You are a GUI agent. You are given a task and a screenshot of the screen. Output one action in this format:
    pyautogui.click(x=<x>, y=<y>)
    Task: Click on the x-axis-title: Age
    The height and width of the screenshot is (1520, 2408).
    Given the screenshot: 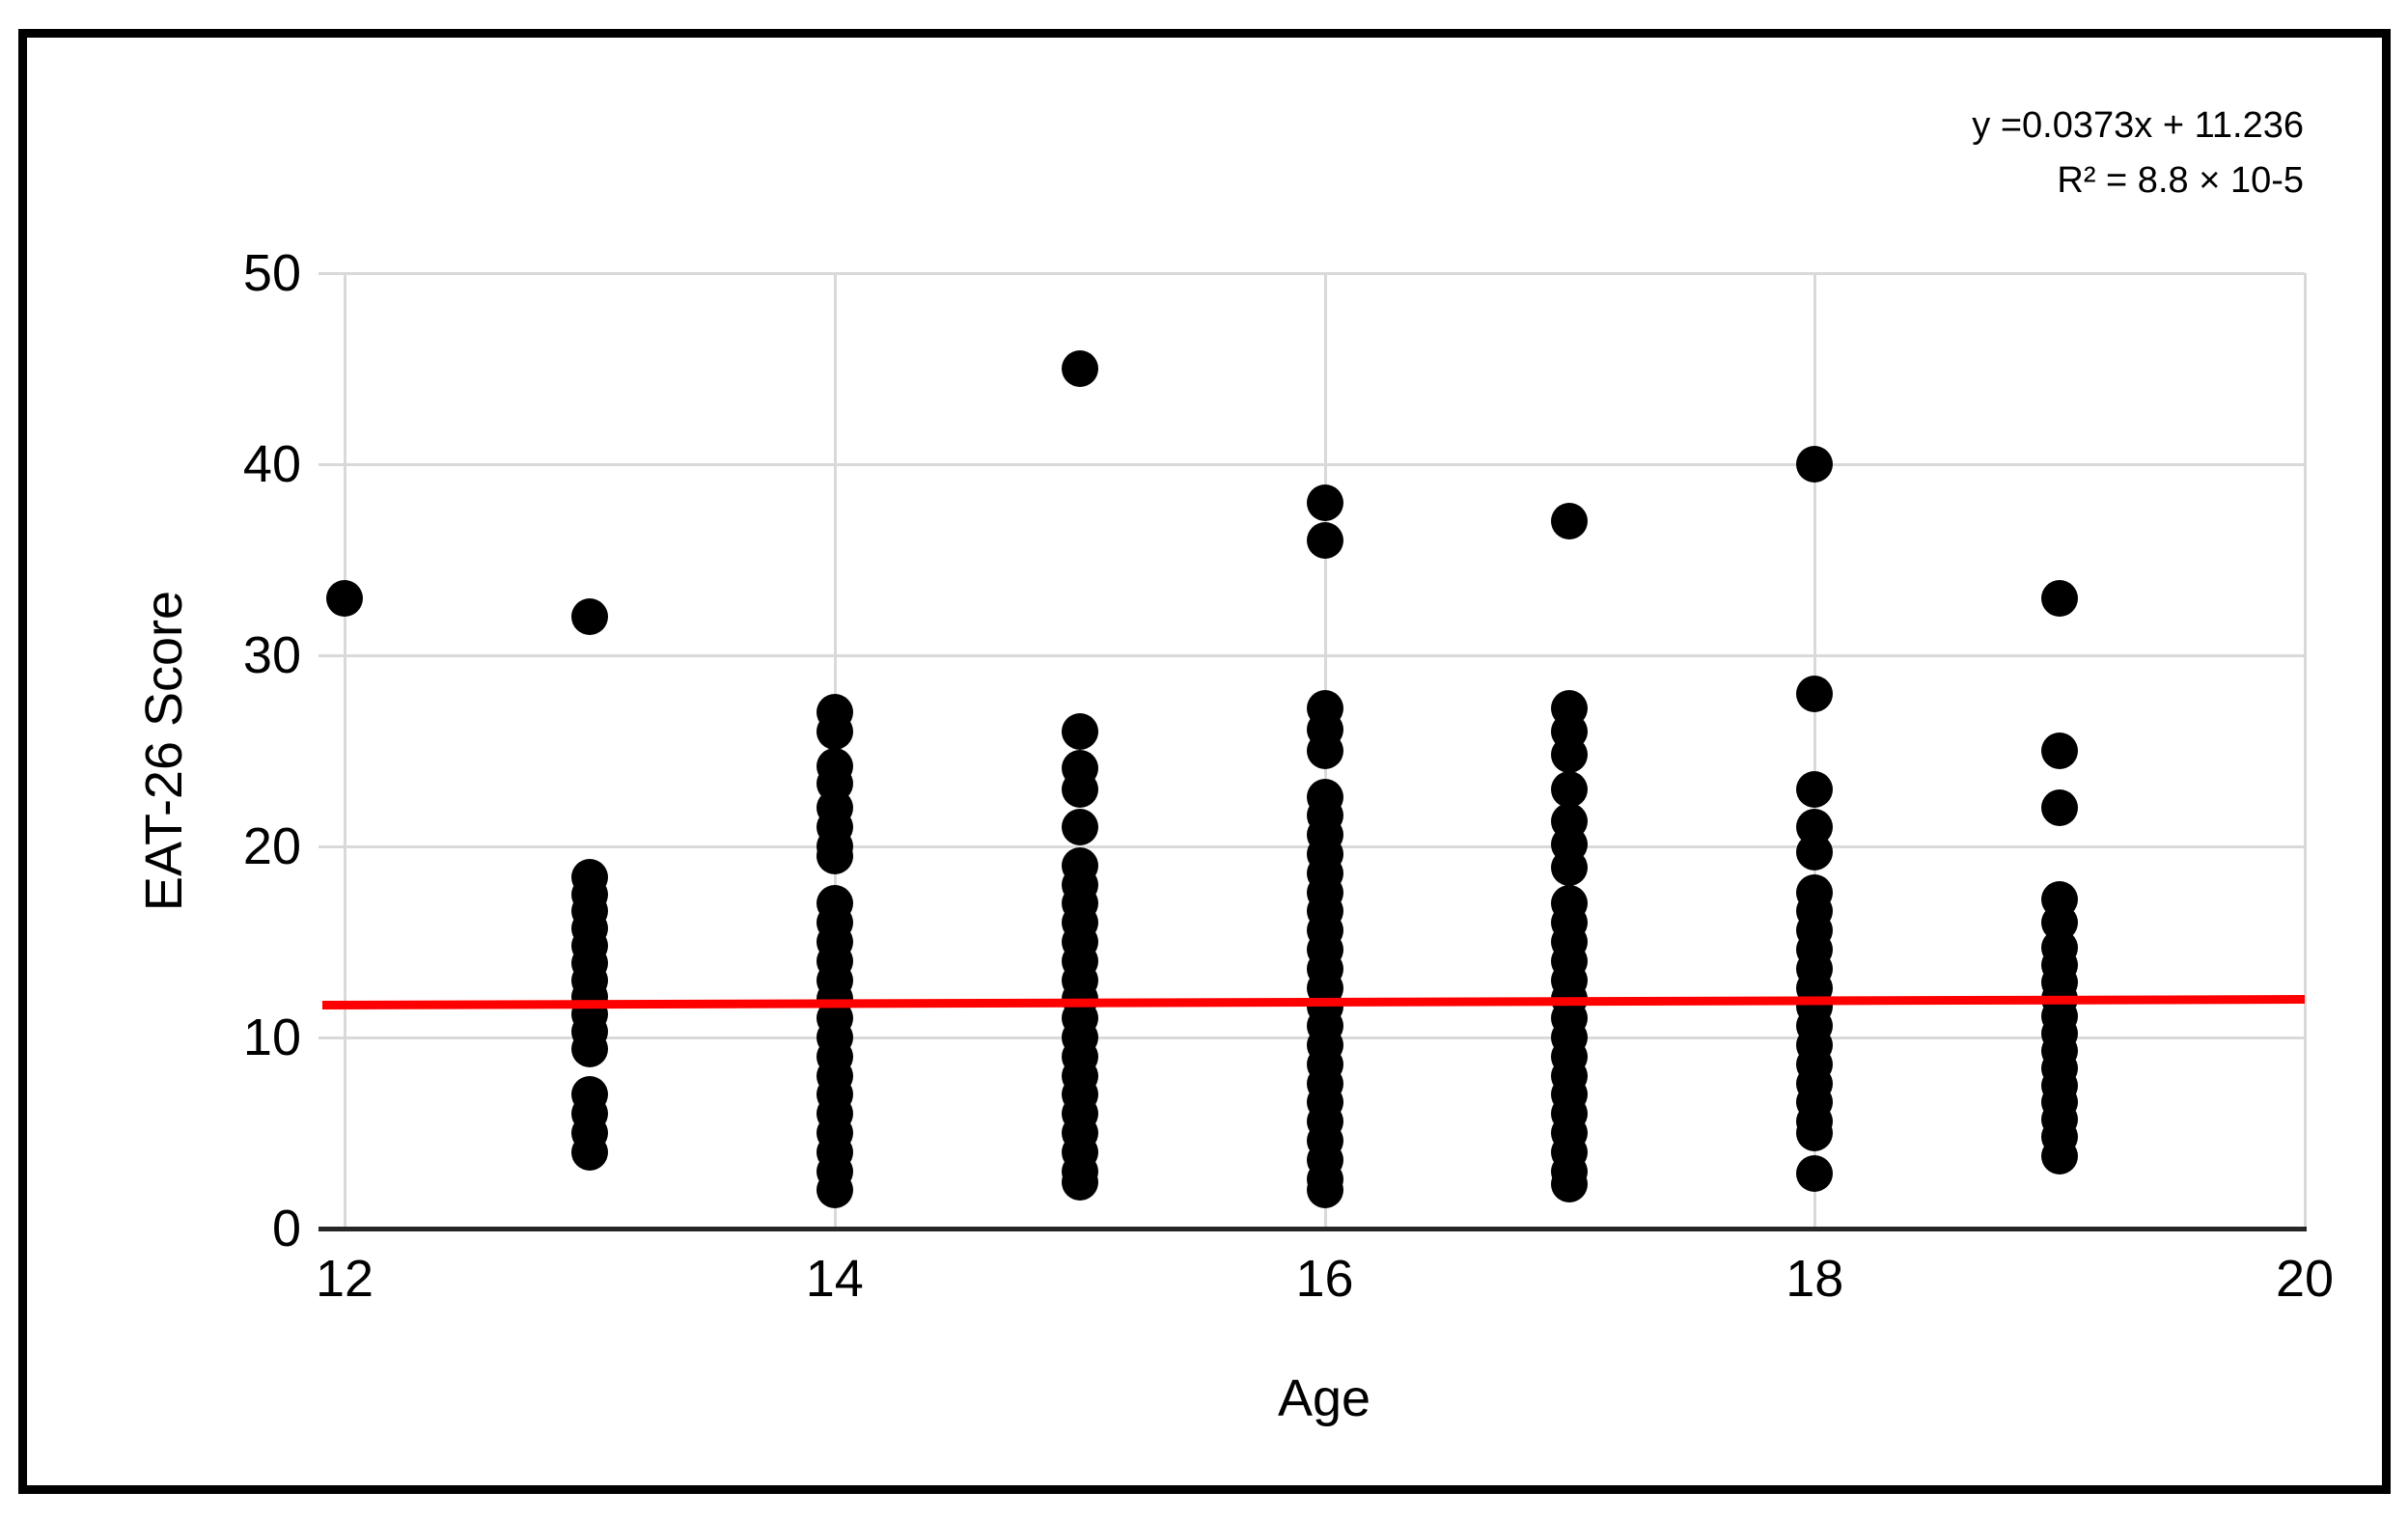 What is the action you would take?
    pyautogui.click(x=1324, y=1398)
    